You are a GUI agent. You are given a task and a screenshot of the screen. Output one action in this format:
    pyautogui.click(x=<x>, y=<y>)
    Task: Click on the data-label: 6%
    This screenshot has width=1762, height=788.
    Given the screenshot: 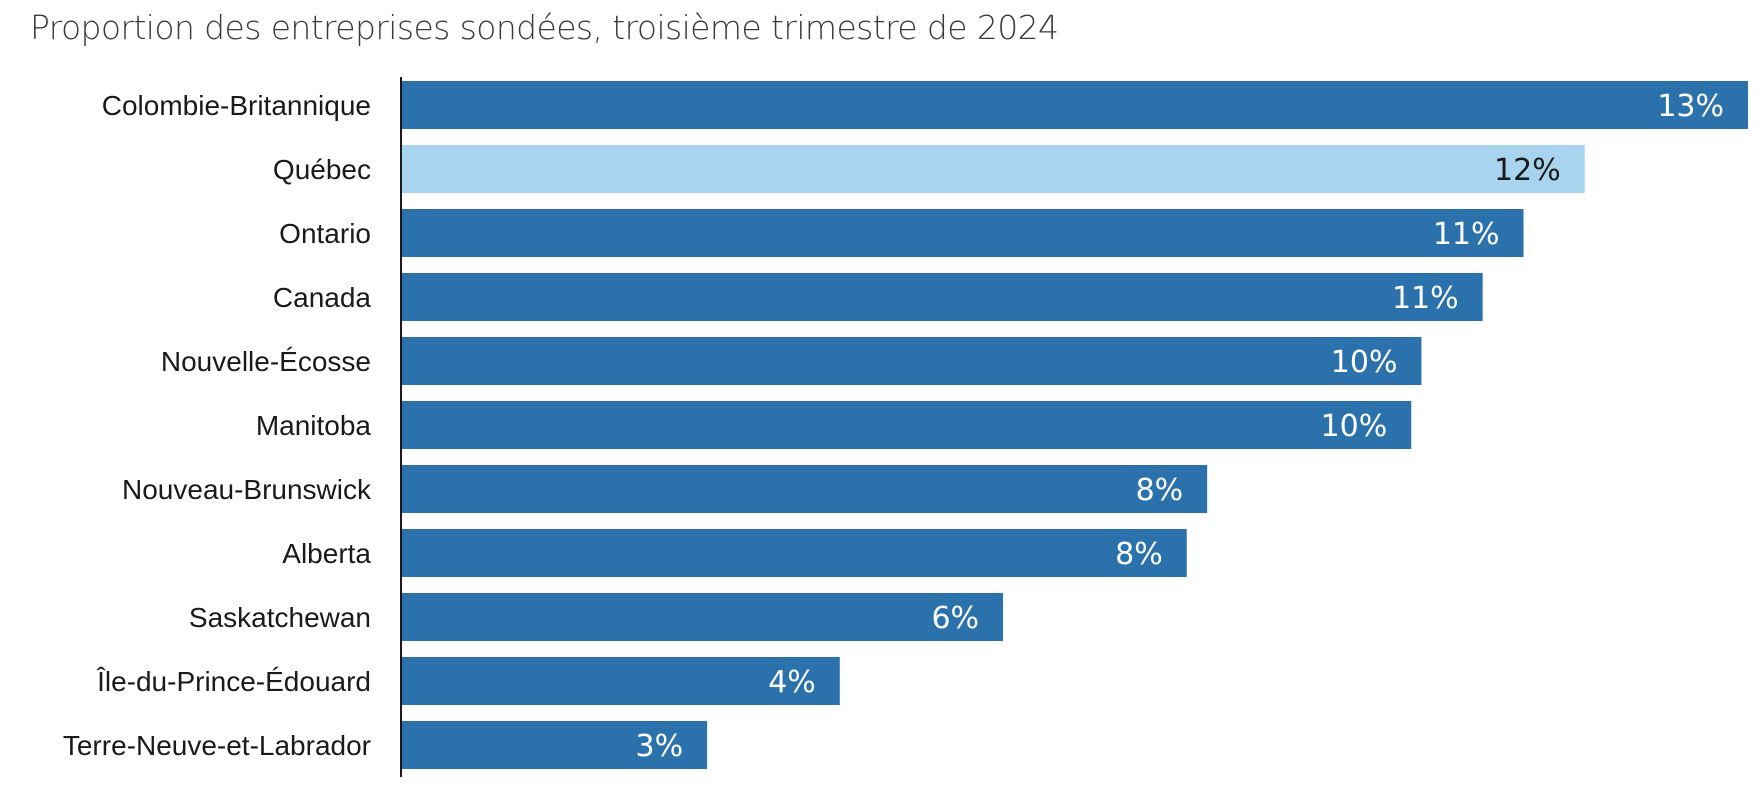 What is the action you would take?
    pyautogui.click(x=955, y=618)
    